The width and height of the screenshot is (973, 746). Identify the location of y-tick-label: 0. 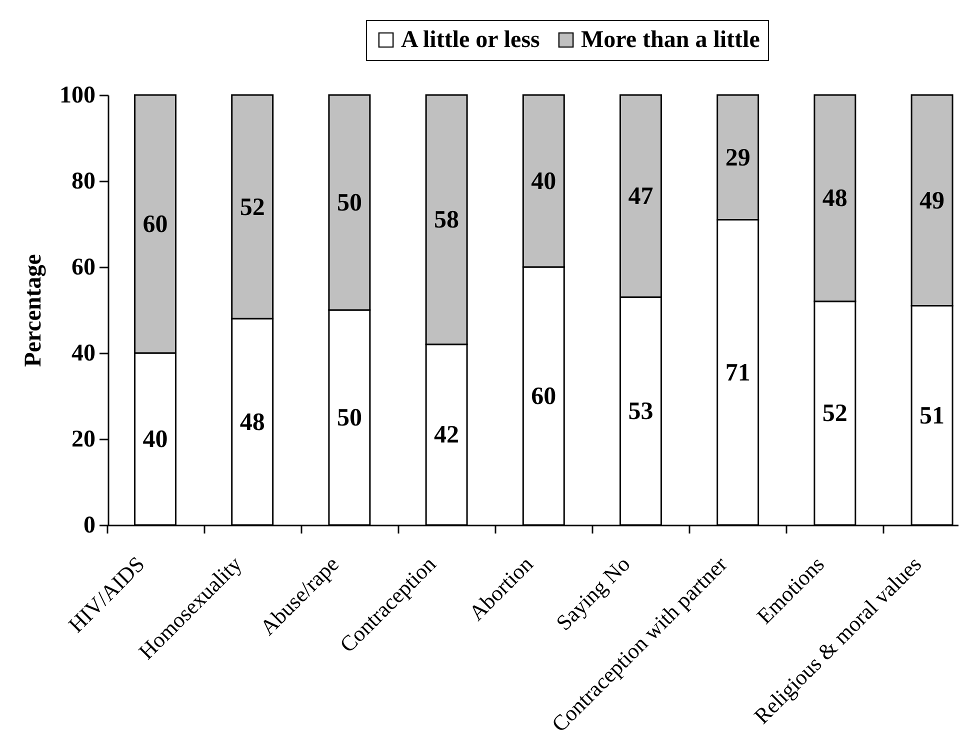
(90, 525).